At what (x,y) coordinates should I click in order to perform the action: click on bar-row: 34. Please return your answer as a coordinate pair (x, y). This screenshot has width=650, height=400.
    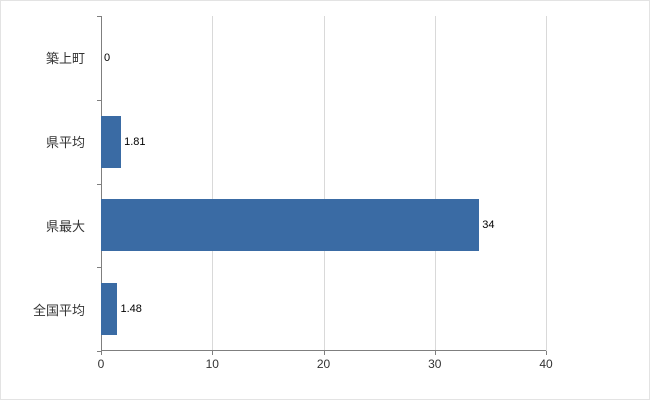
    Looking at the image, I should click on (323, 226).